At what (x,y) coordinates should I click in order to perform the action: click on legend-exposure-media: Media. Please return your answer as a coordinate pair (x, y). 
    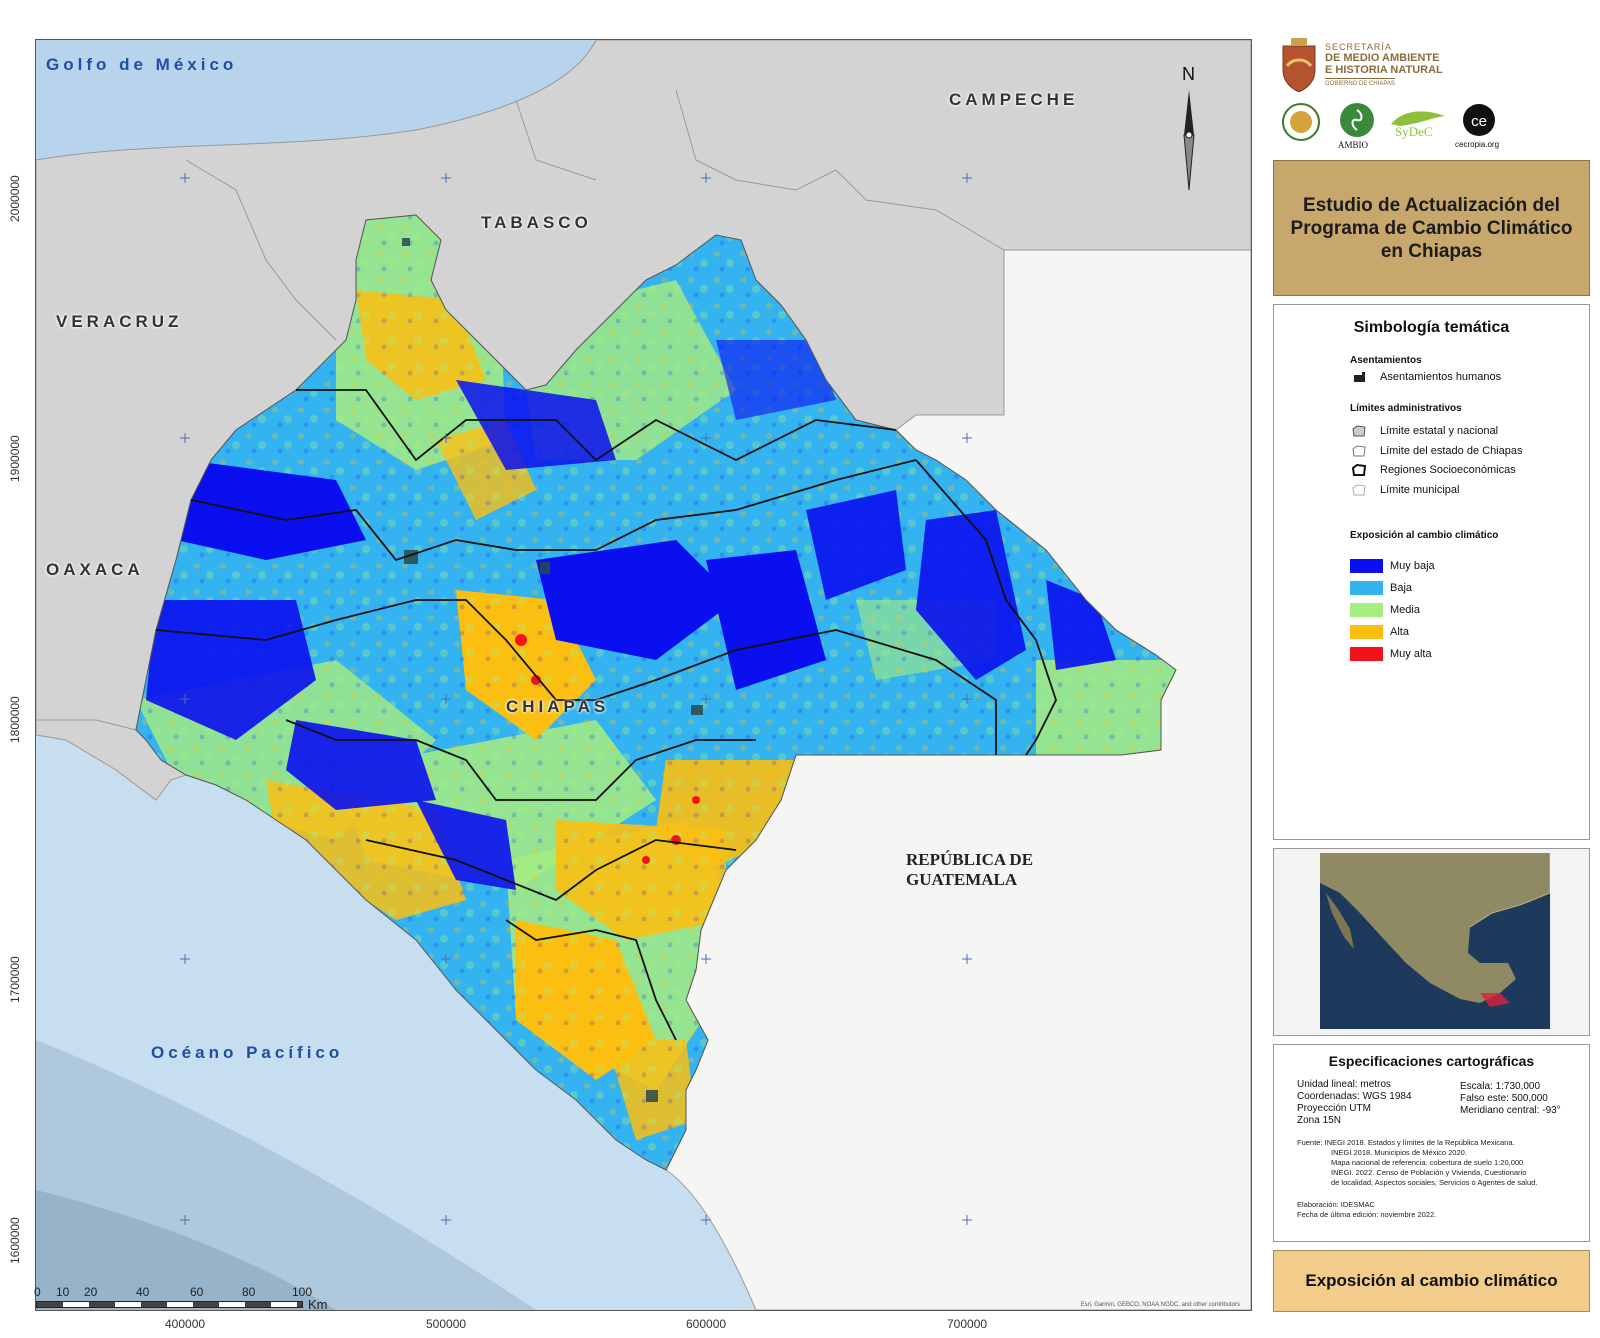
    Looking at the image, I should click on (1385, 610).